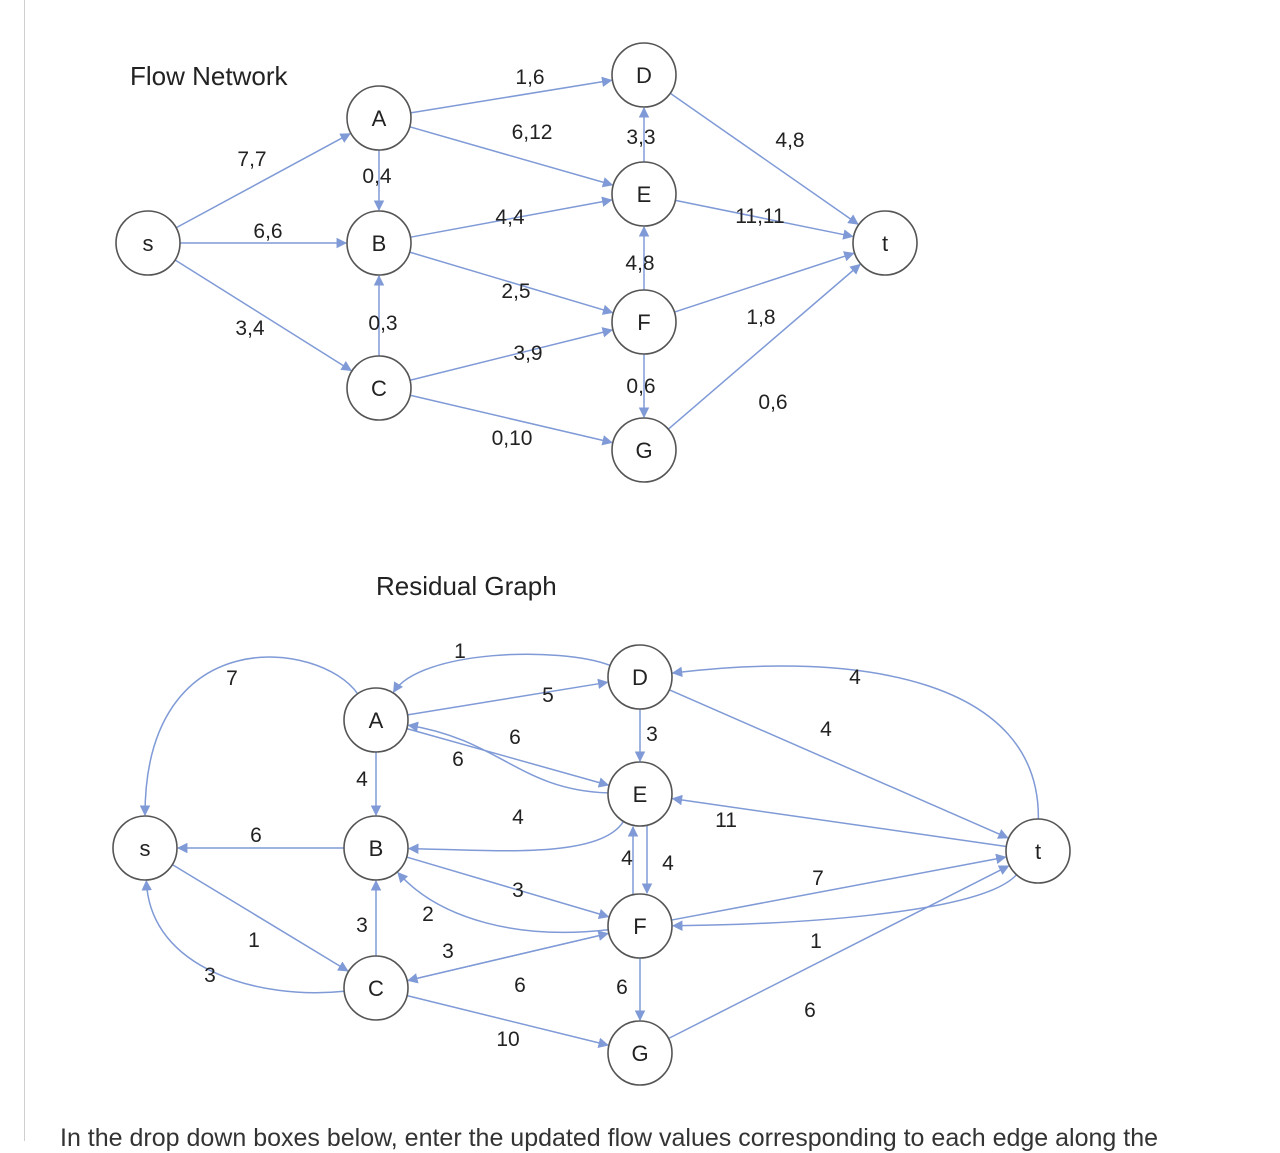  Describe the element at coordinates (428, 914) in the screenshot. I see `edge-label-F-B: 2` at that location.